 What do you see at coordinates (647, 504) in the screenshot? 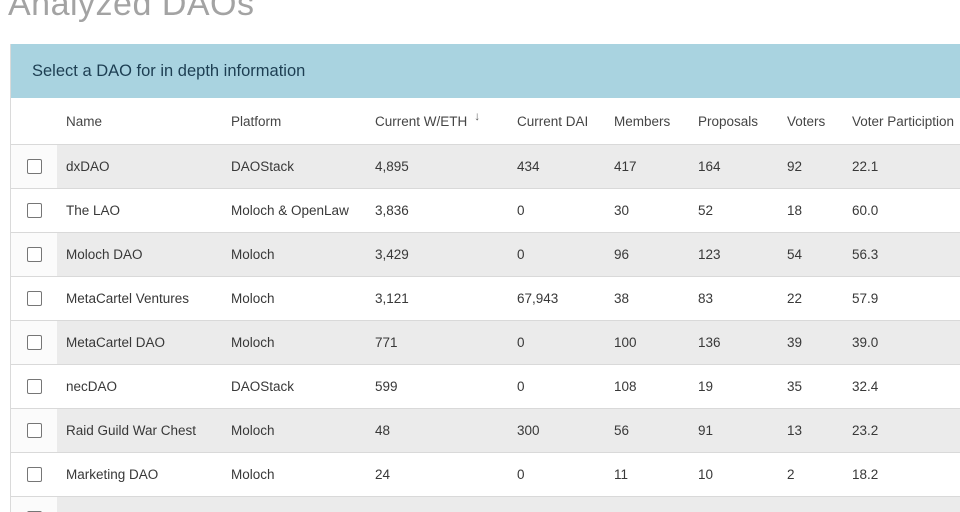
I see `cell-members` at bounding box center [647, 504].